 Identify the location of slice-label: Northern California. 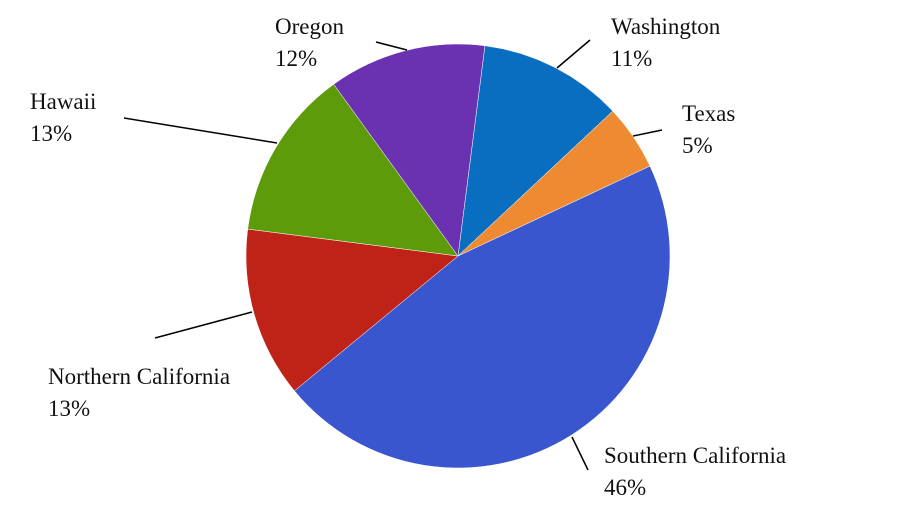
(139, 376).